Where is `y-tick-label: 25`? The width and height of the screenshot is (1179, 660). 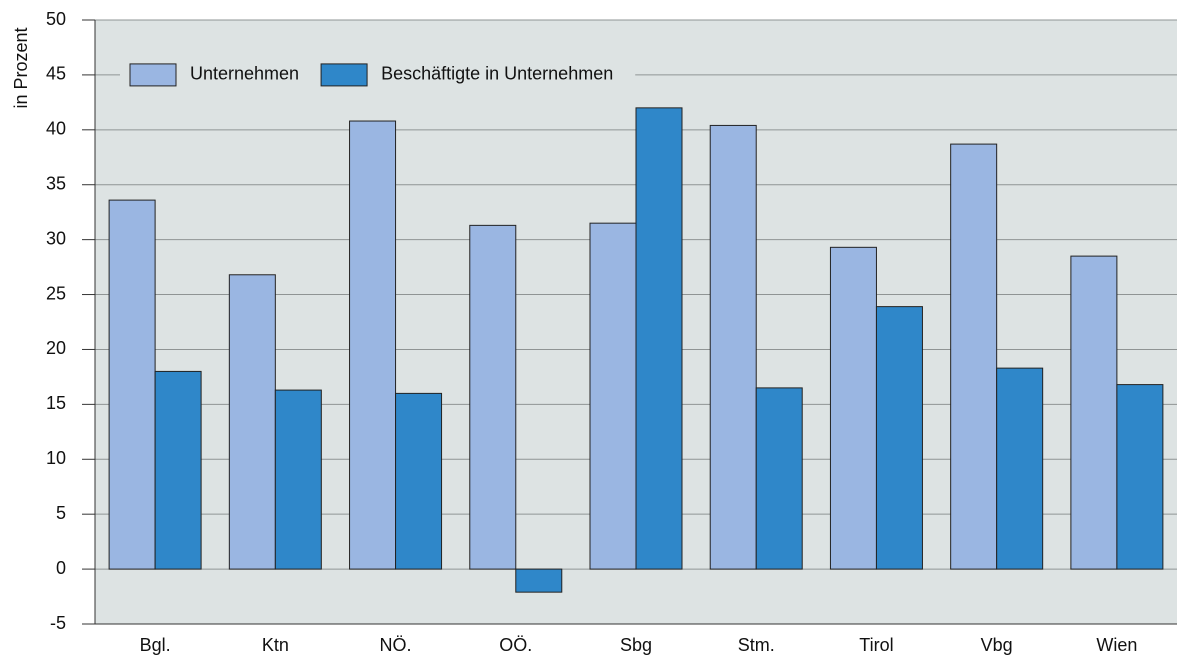
y-tick-label: 25 is located at coordinates (56, 293).